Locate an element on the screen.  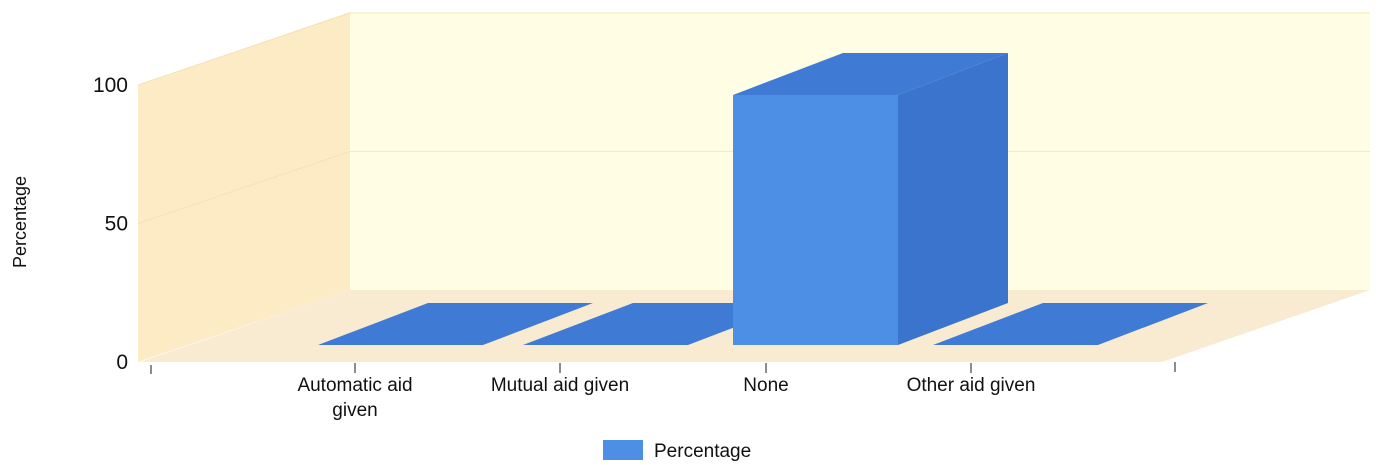
legend-label: Percentage is located at coordinates (702, 451).